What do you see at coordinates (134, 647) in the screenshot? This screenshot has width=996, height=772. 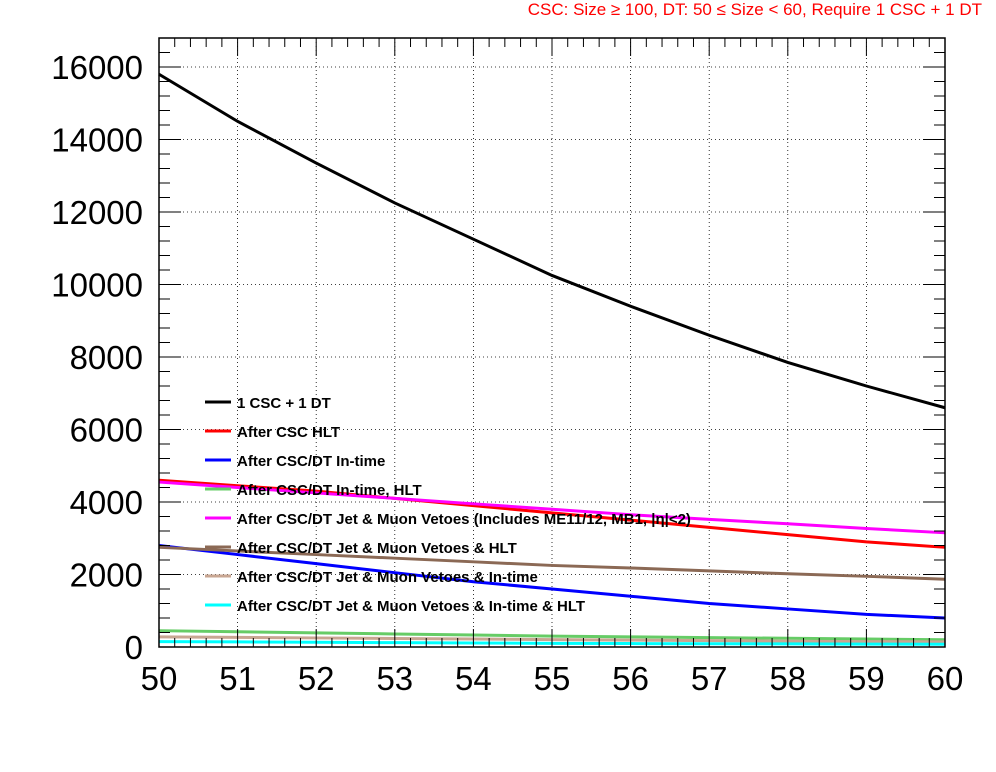 I see `y-tick-label: 0` at bounding box center [134, 647].